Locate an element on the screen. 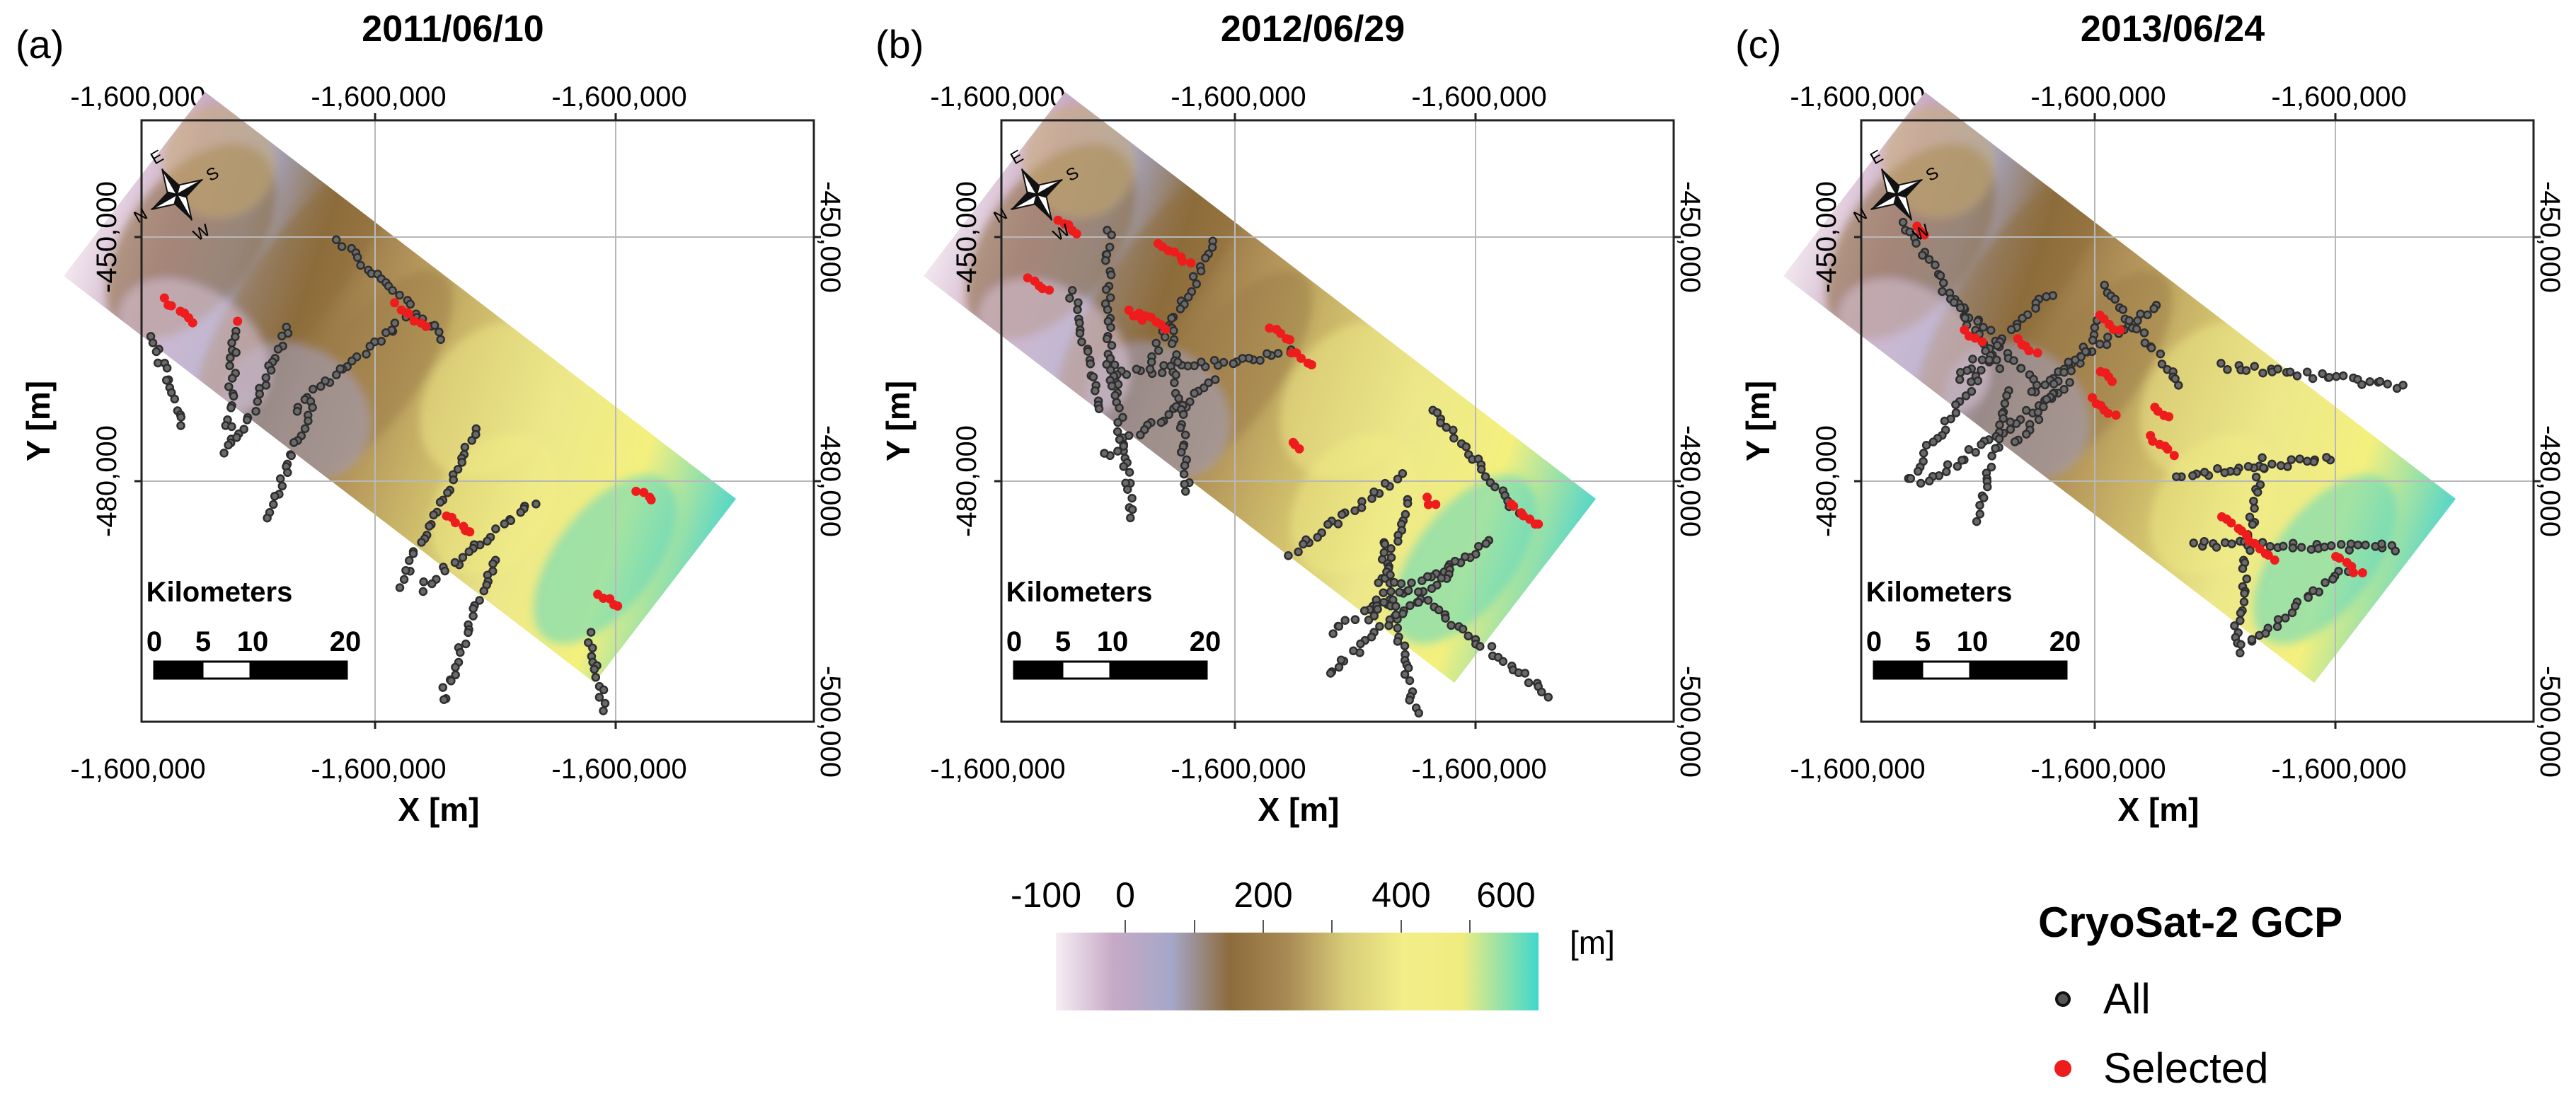 The height and width of the screenshot is (1101, 2576). x-tick-label-bottom: -1,600,000 is located at coordinates (378, 769).